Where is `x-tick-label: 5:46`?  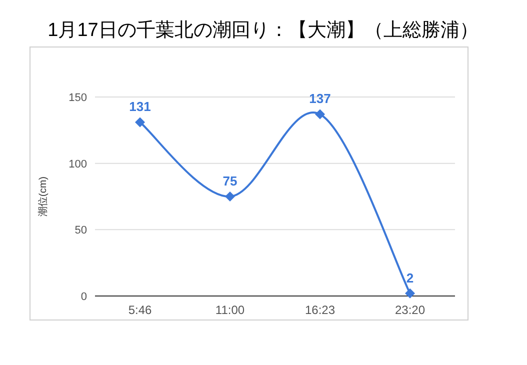
x-tick-label: 5:46 is located at coordinates (140, 310).